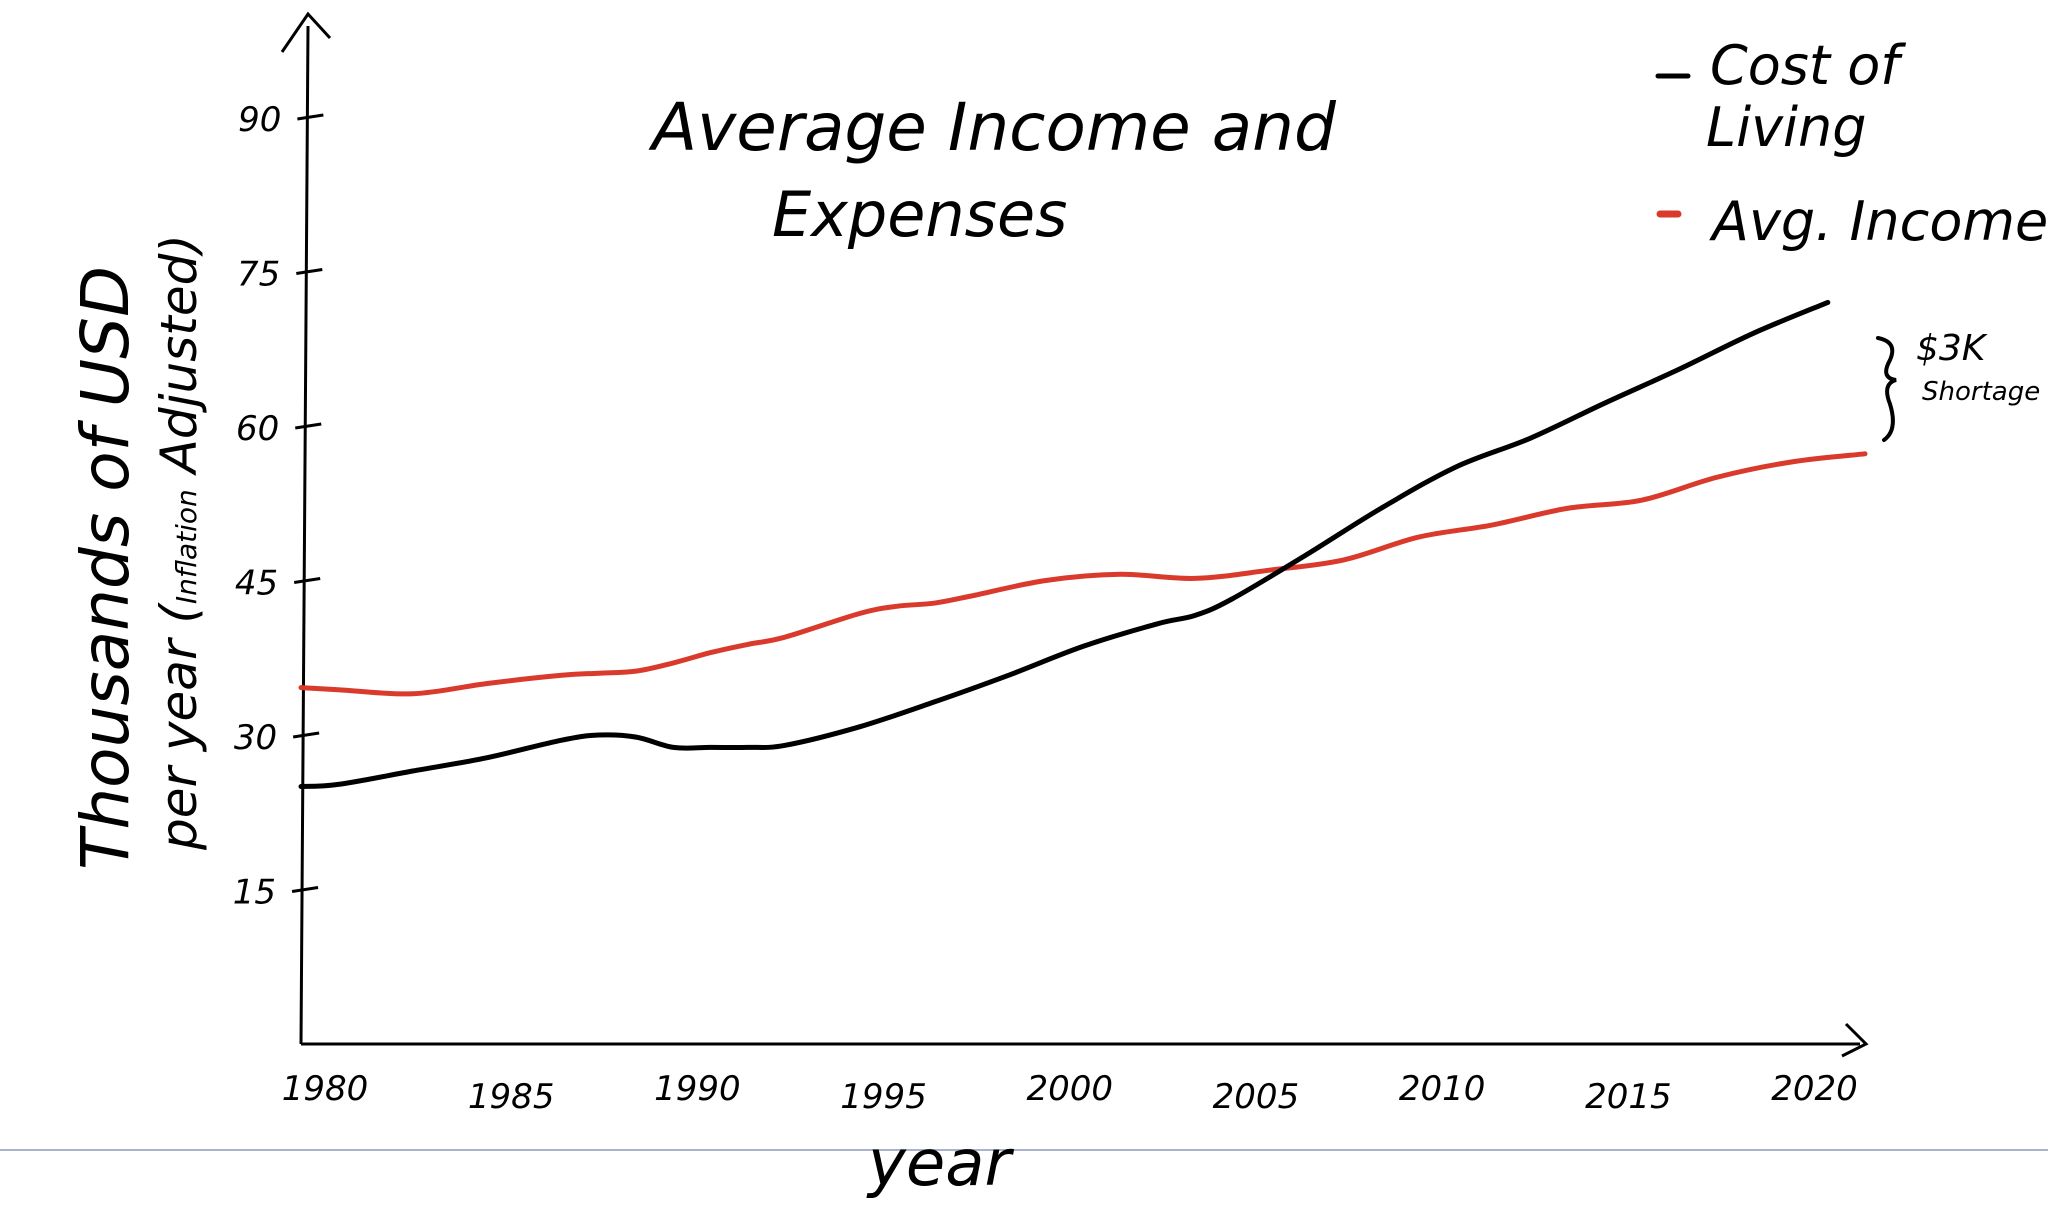 This screenshot has height=1229, width=2048. I want to click on x-tick-label: 1985, so click(511, 1097).